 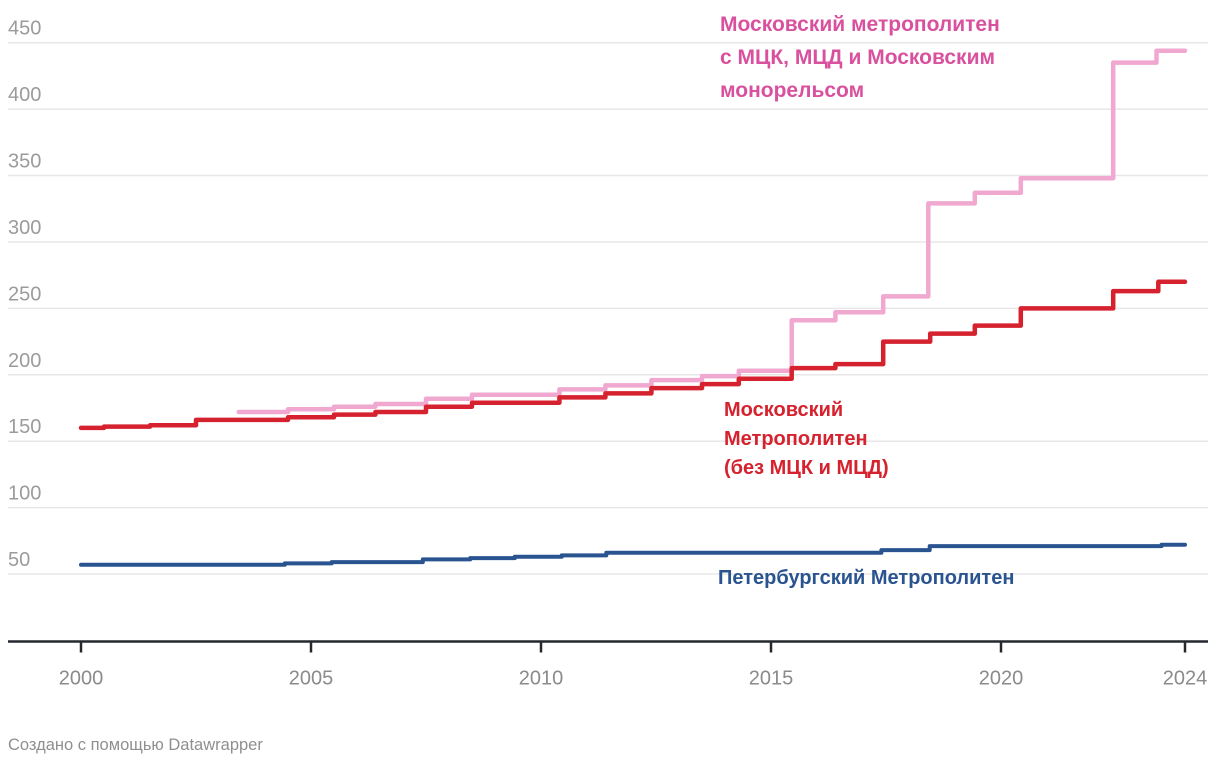 What do you see at coordinates (24, 427) in the screenshot?
I see `y-axis-label-150: 150` at bounding box center [24, 427].